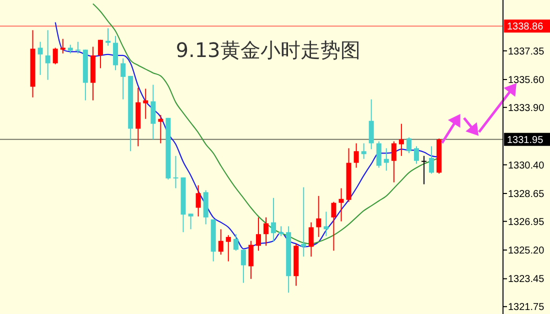 Image resolution: width=550 pixels, height=314 pixels. Describe the element at coordinates (525, 27) in the screenshot. I see `ref-line-label: 1338.86` at that location.